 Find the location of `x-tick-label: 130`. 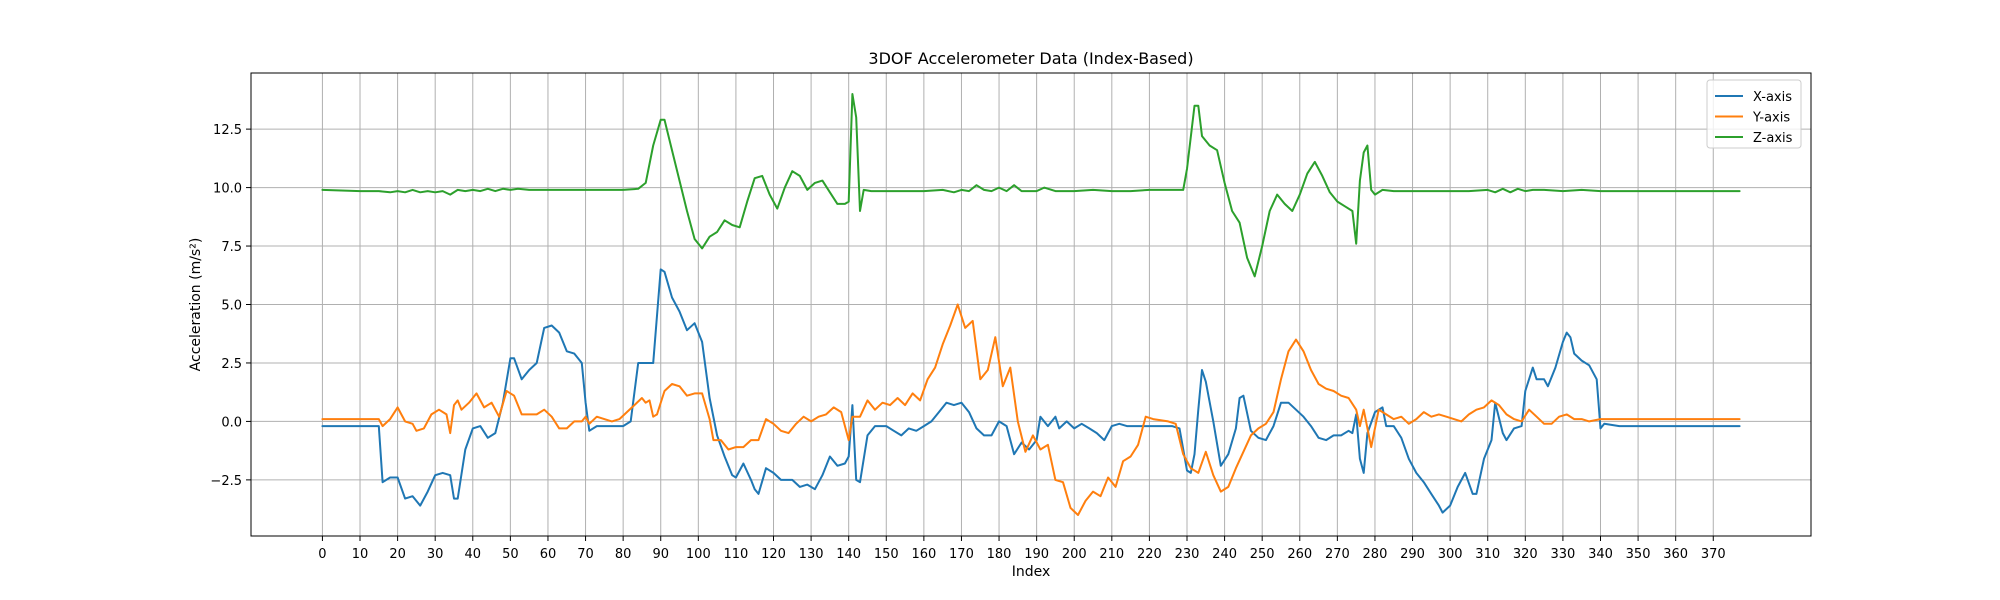

x-tick-label: 130 is located at coordinates (811, 554).